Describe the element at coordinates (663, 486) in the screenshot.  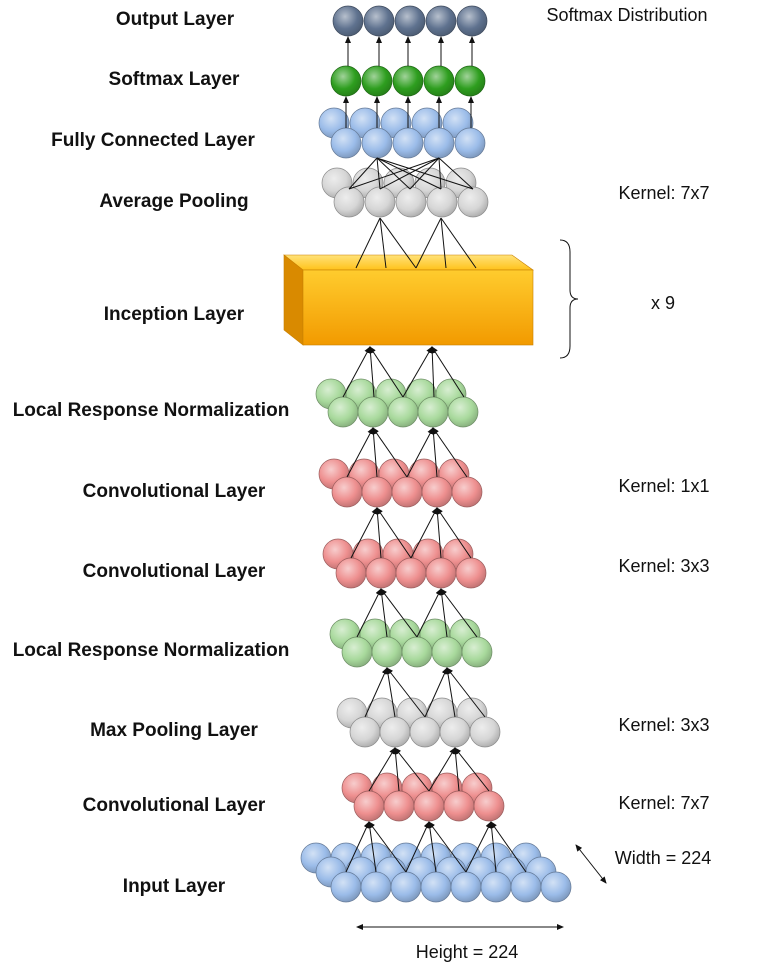
I see `note-kernel-conv3: Kernel: 1x1` at that location.